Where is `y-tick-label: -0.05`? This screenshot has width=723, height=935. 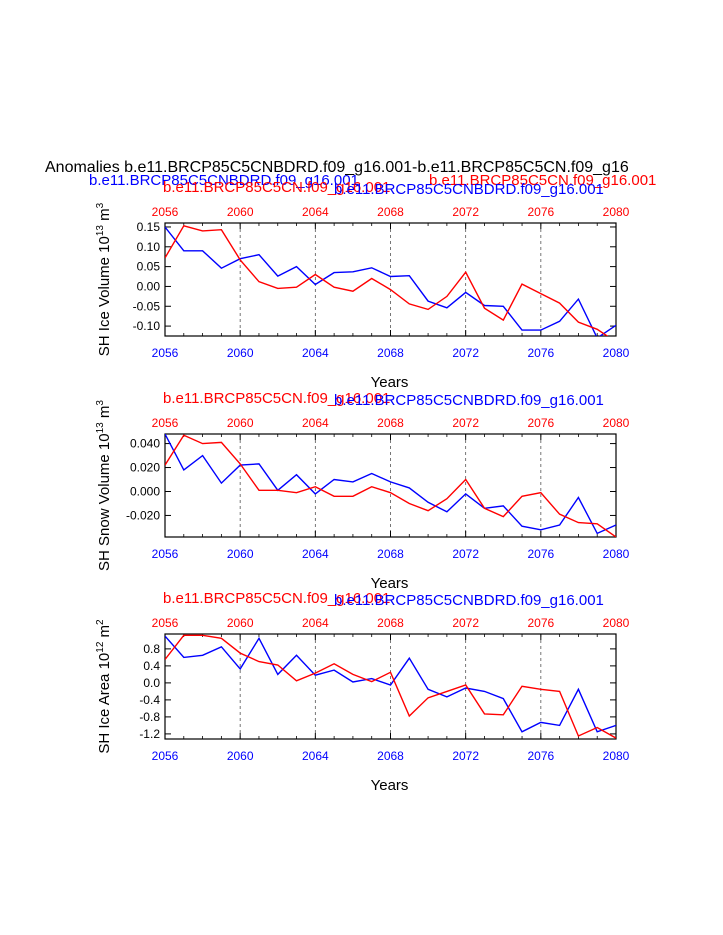
y-tick-label: -0.05 is located at coordinates (147, 306).